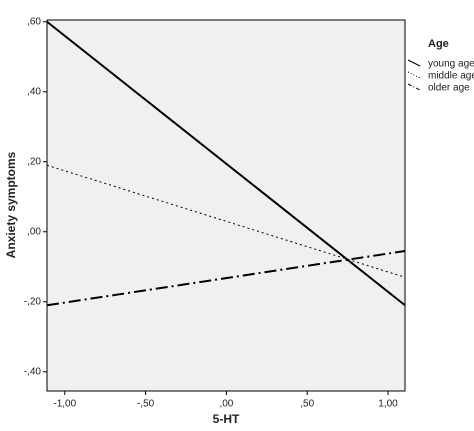  I want to click on y-tick-label: ,20, so click(34, 161).